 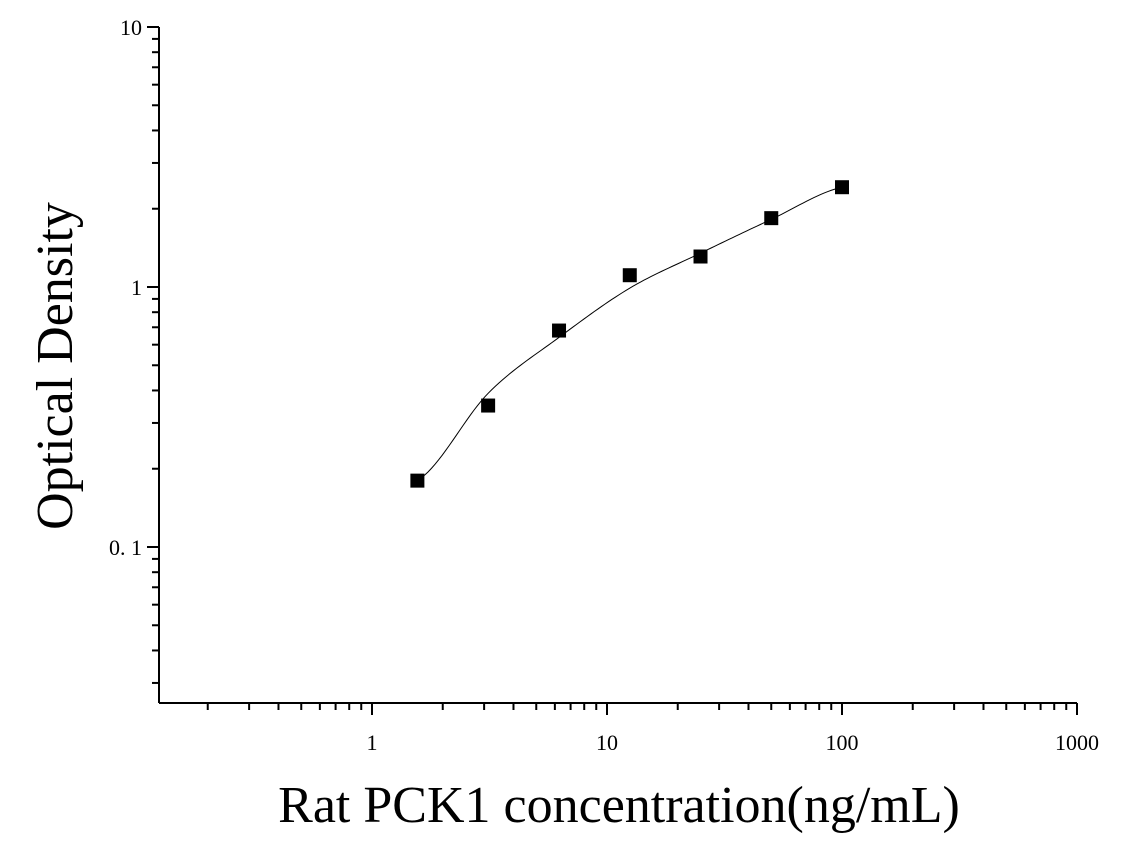 I want to click on x-tick-label: 100, so click(x=842, y=742).